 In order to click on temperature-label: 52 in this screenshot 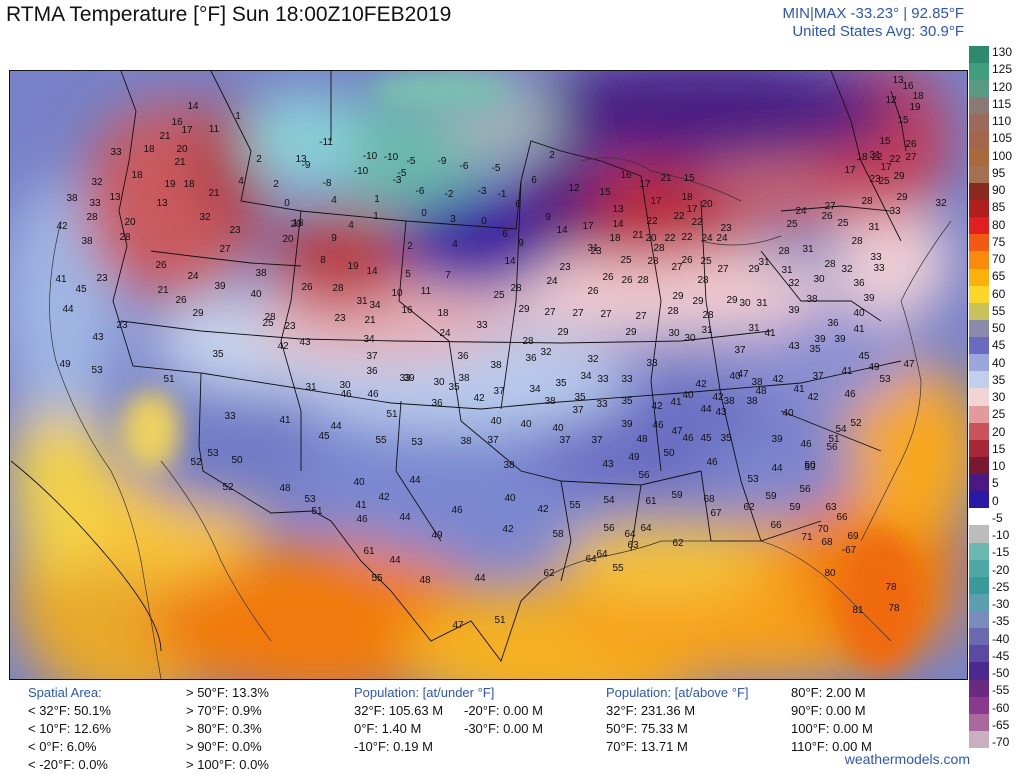, I will do `click(196, 462)`.